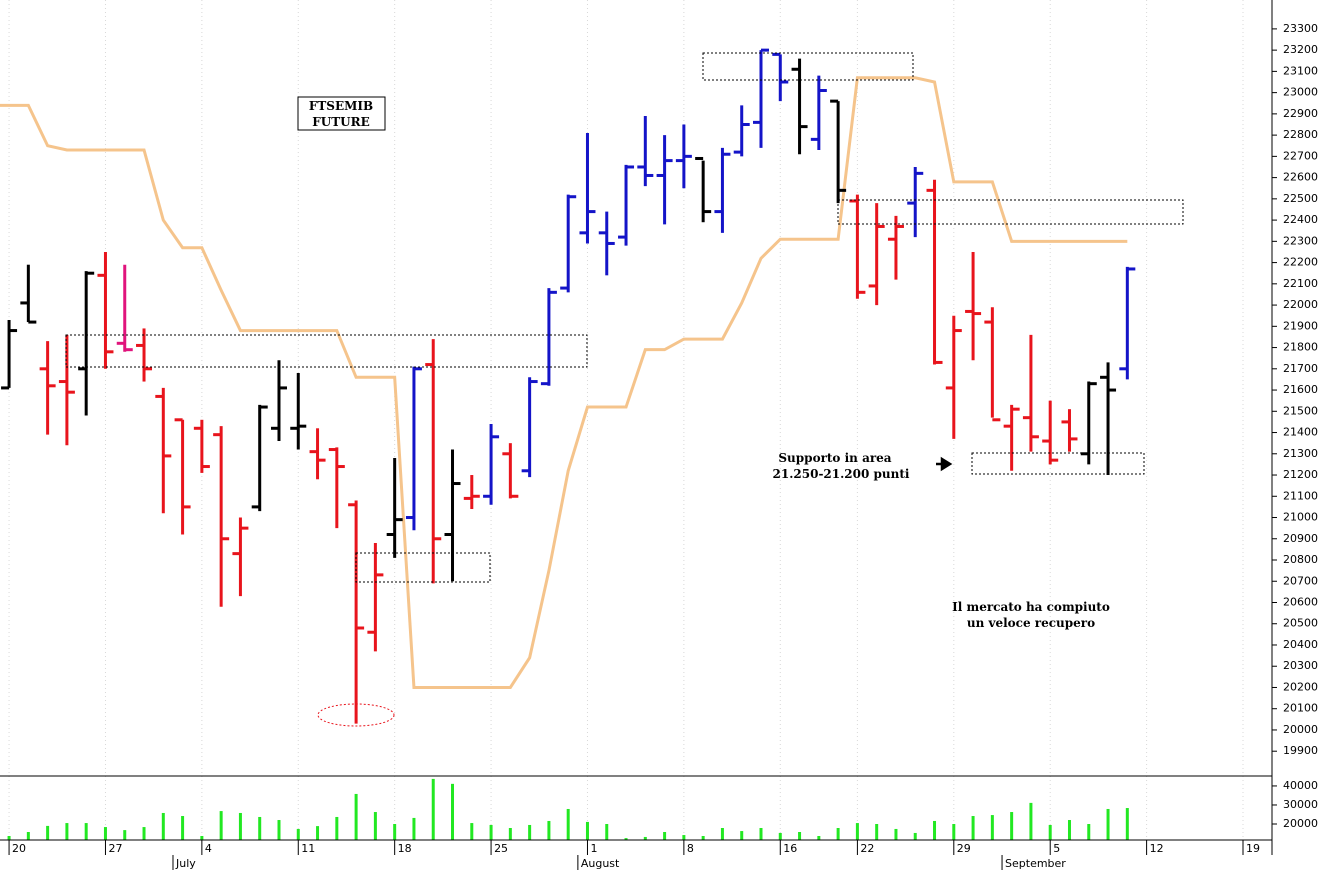 This screenshot has height=870, width=1319. I want to click on y-tick-label: 20900, so click(1300, 538).